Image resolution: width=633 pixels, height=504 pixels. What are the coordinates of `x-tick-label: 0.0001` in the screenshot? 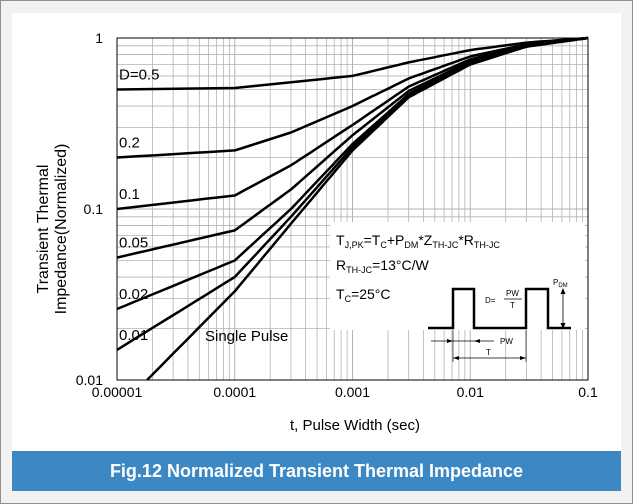 It's located at (234, 392).